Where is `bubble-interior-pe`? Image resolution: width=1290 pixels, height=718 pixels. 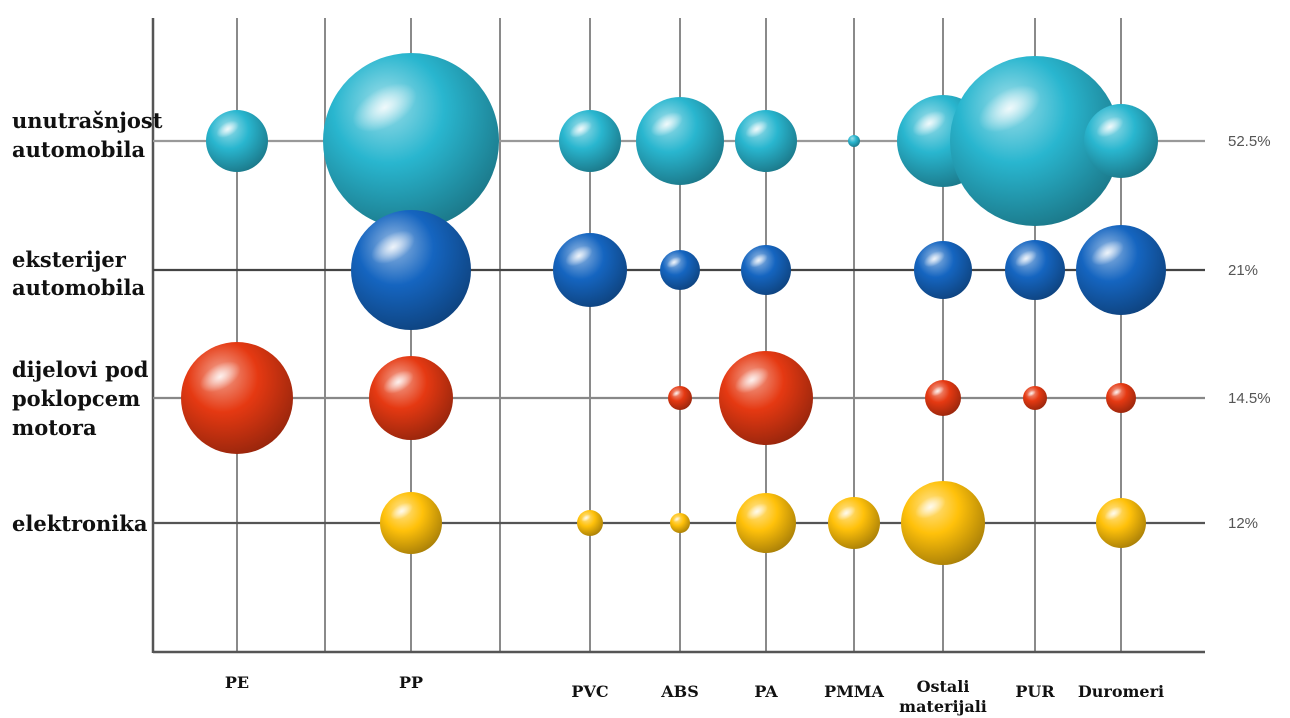
bubble-interior-pe is located at coordinates (237, 141).